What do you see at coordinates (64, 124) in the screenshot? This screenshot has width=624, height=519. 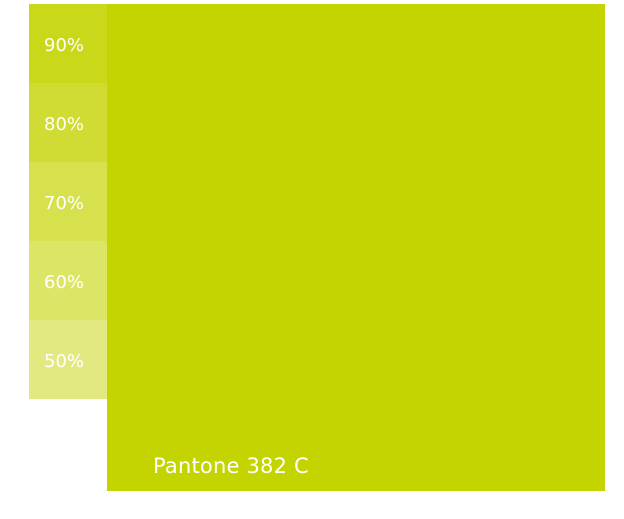 I see `tint-label: 80%` at bounding box center [64, 124].